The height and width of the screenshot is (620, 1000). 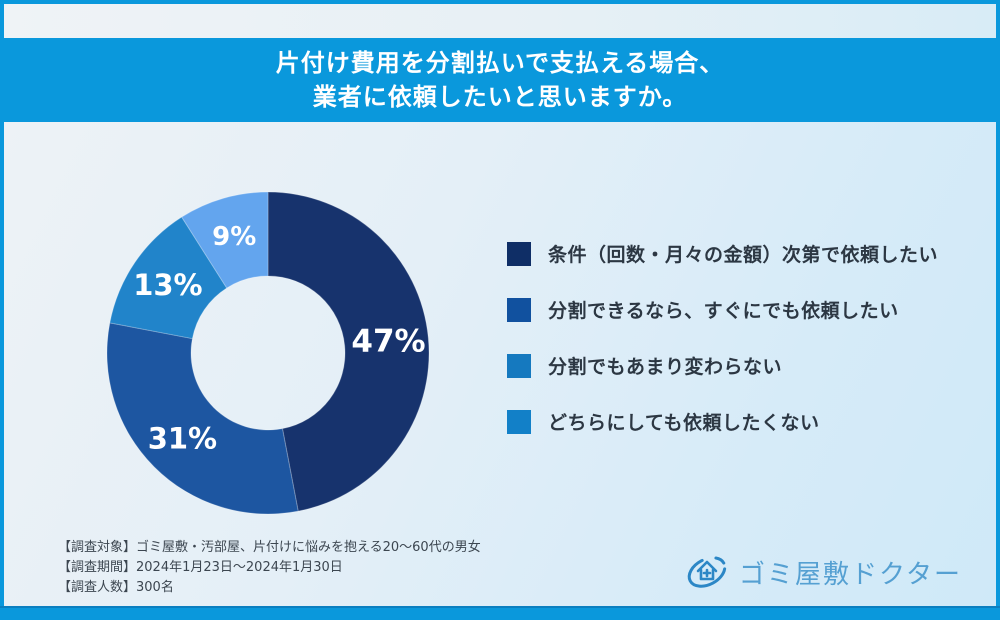 What do you see at coordinates (269, 547) in the screenshot?
I see `survey-note-line-1: 【調査対象】ゴミ屋敷・汚部屋、片付けに悩みを抱える20〜60代の男女` at bounding box center [269, 547].